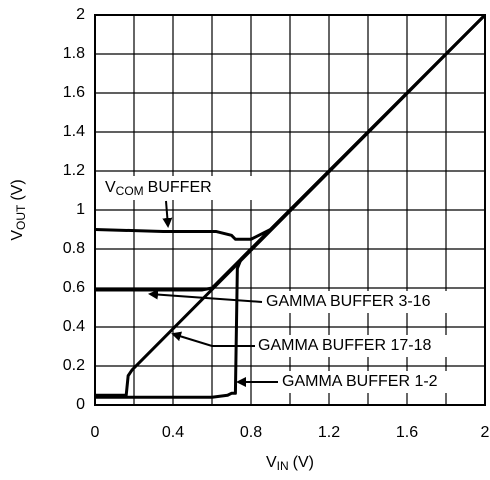 The image size is (490, 480). Describe the element at coordinates (80, 404) in the screenshot. I see `y-tick-label: 0` at that location.